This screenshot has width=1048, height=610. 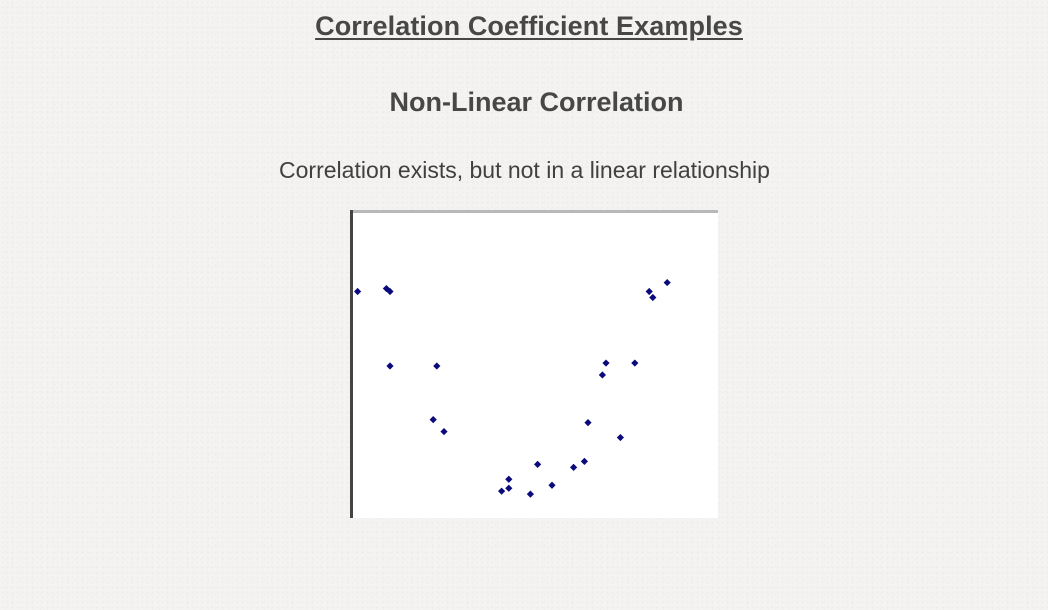 I want to click on section-heading: Non-Linear Correlation, so click(x=536, y=102).